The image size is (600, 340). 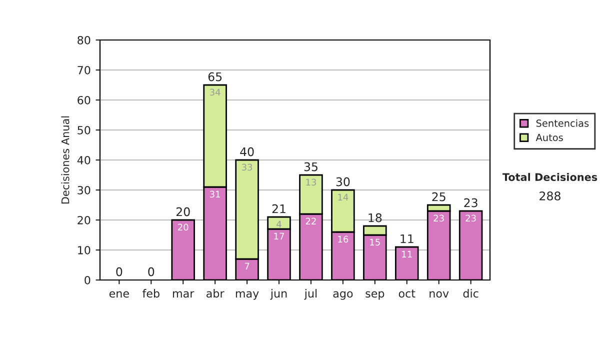 I want to click on x-tick-label: dic, so click(x=470, y=293).